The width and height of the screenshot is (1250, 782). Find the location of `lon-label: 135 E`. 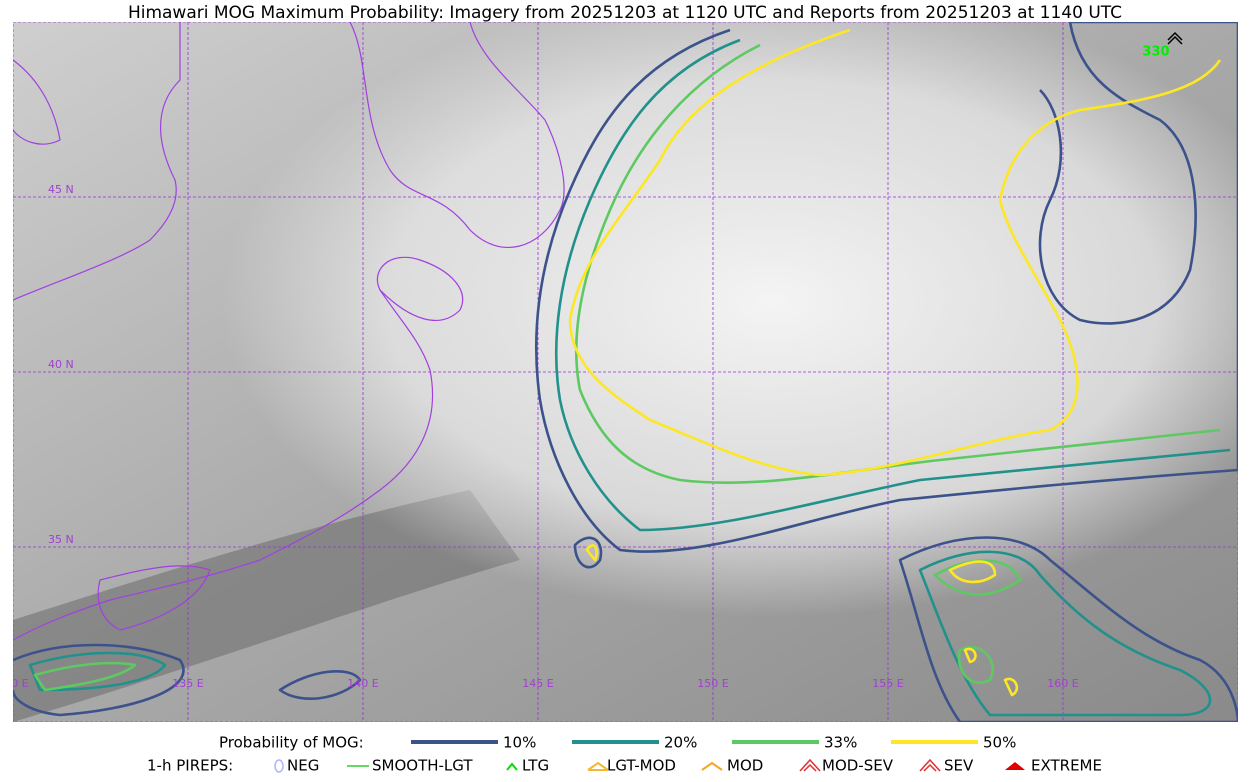

lon-label: 135 E is located at coordinates (187, 683).